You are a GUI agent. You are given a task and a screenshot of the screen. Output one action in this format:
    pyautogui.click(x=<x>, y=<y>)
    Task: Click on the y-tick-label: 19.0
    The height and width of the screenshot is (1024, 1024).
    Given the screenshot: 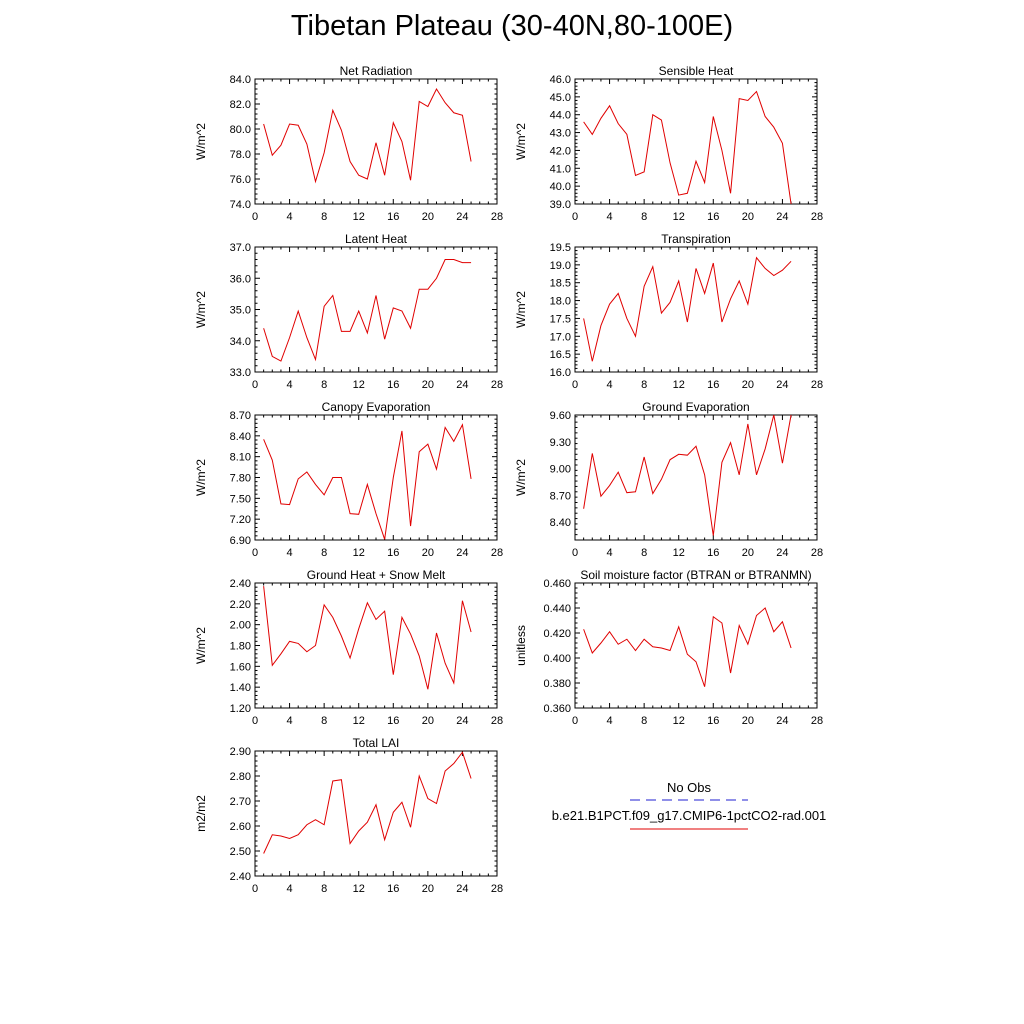 What is the action you would take?
    pyautogui.click(x=560, y=266)
    